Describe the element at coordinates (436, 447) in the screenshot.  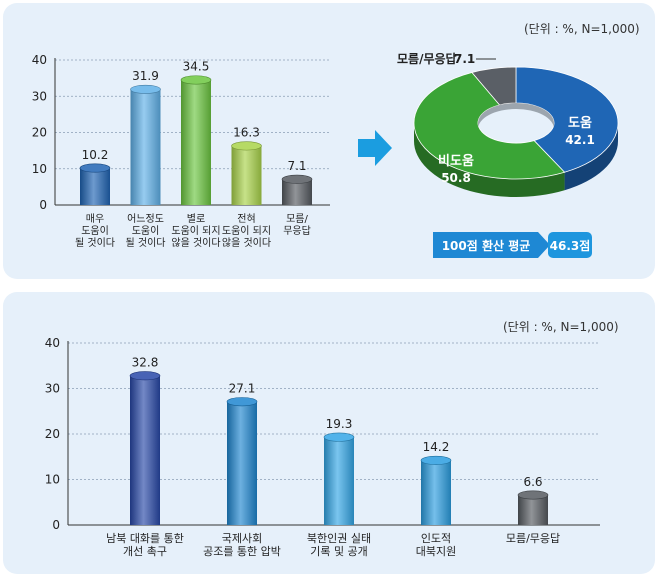
I see `bar-value-label: 14.2` at that location.